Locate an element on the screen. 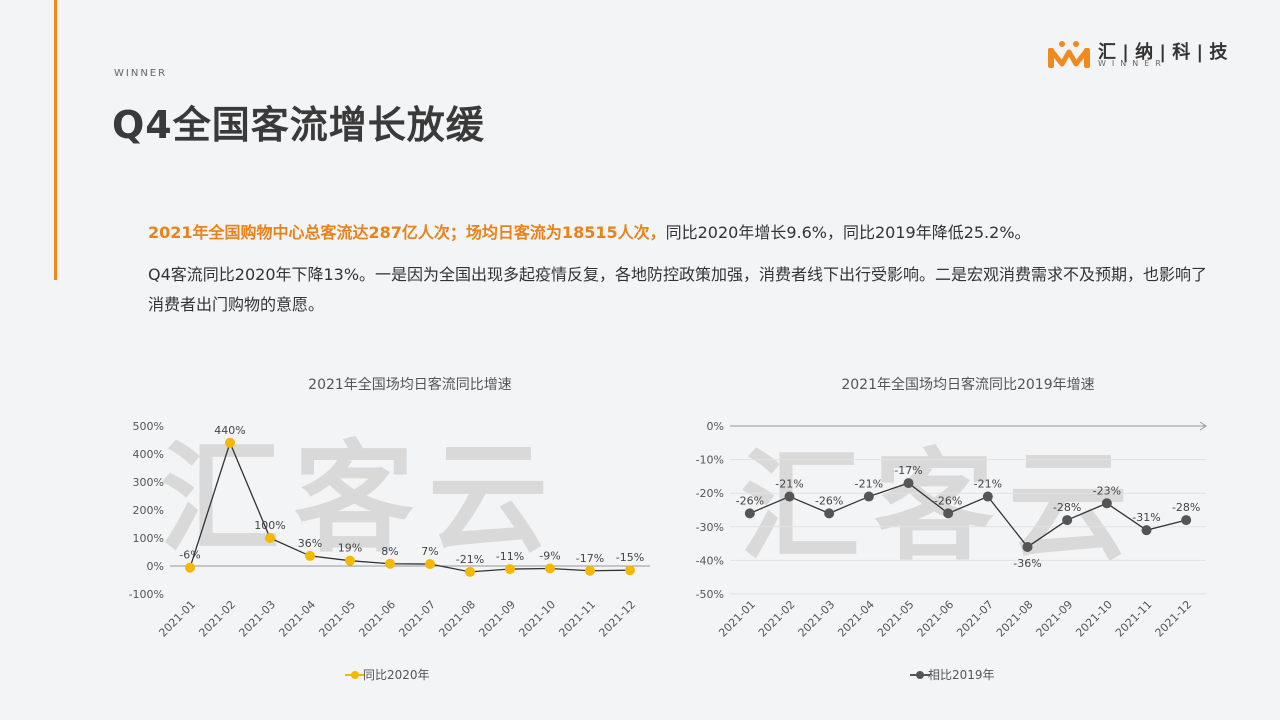 Image resolution: width=1280 pixels, height=720 pixels. winner-tag: WINNER is located at coordinates (141, 73).